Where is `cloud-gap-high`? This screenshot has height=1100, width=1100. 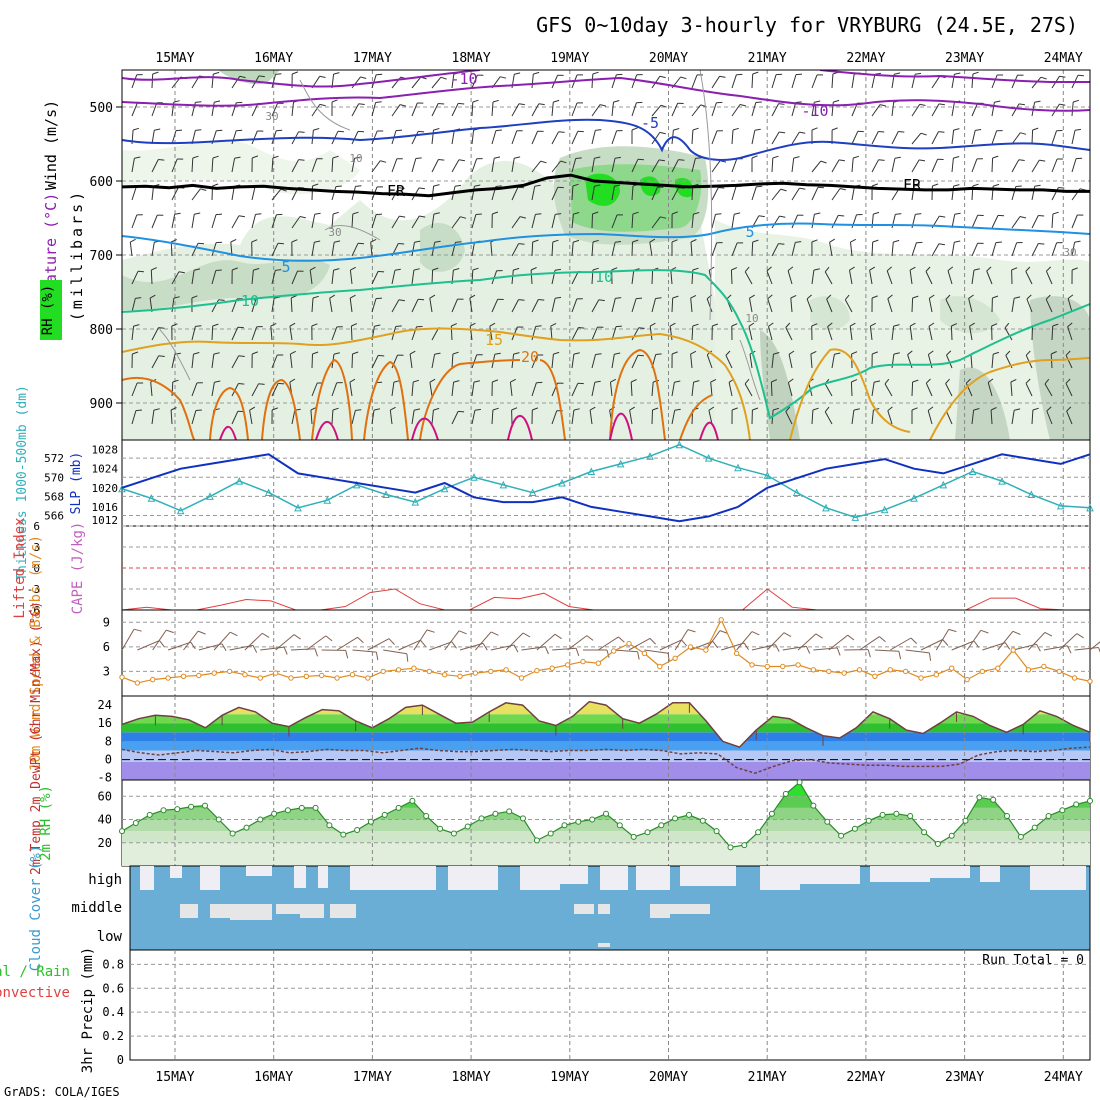
cloud-gap-high is located at coordinates (176, 872).